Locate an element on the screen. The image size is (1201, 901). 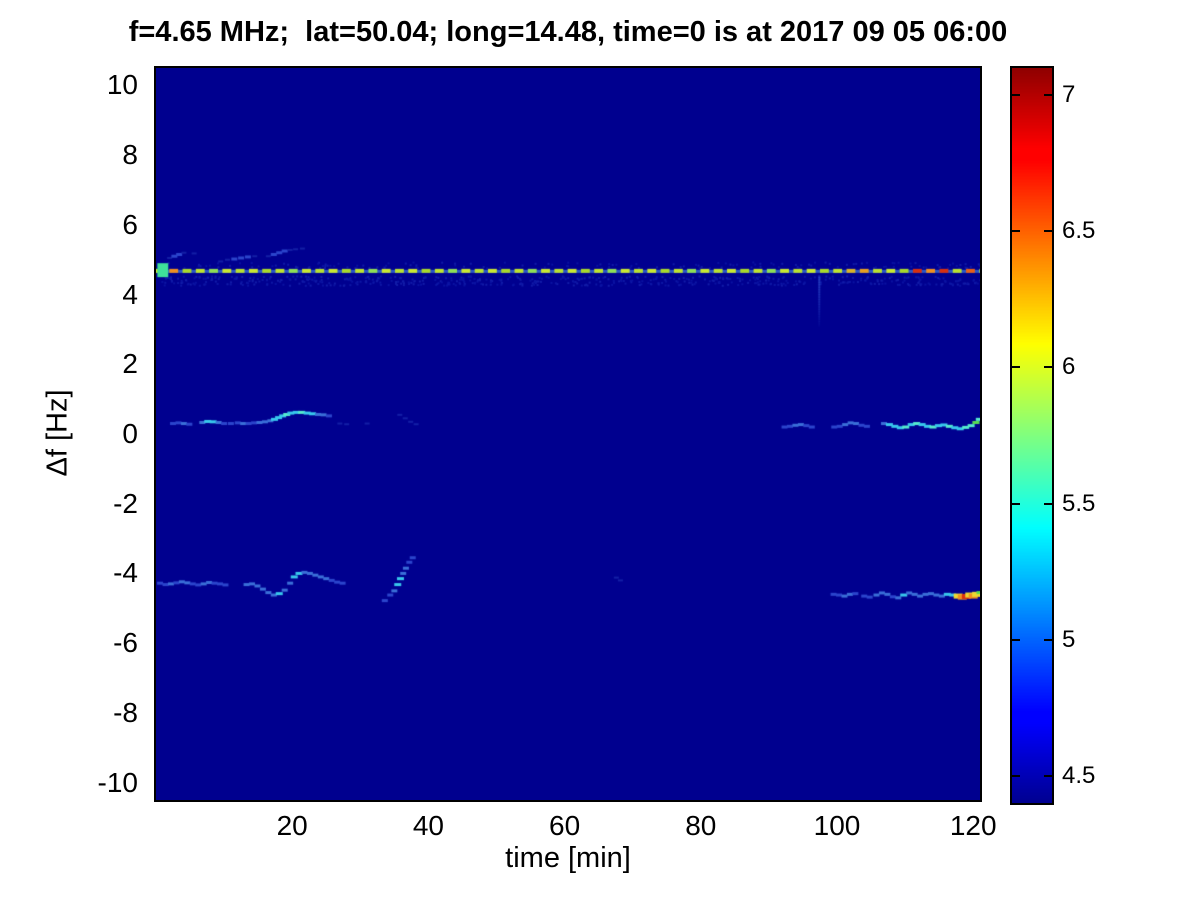
x-tick-label: 20 is located at coordinates (292, 825).